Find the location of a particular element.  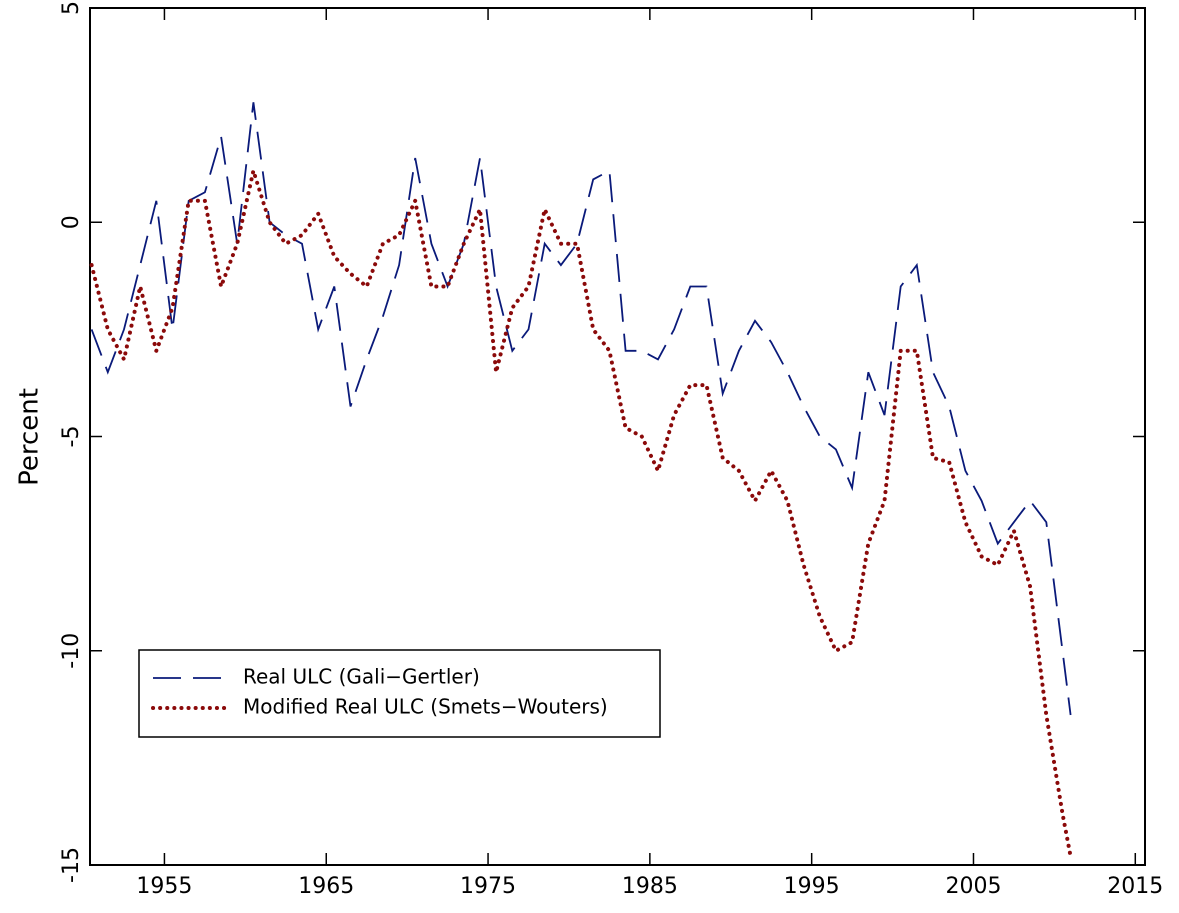

legend-label: Real ULC (Gali−Gertler) is located at coordinates (361, 677).